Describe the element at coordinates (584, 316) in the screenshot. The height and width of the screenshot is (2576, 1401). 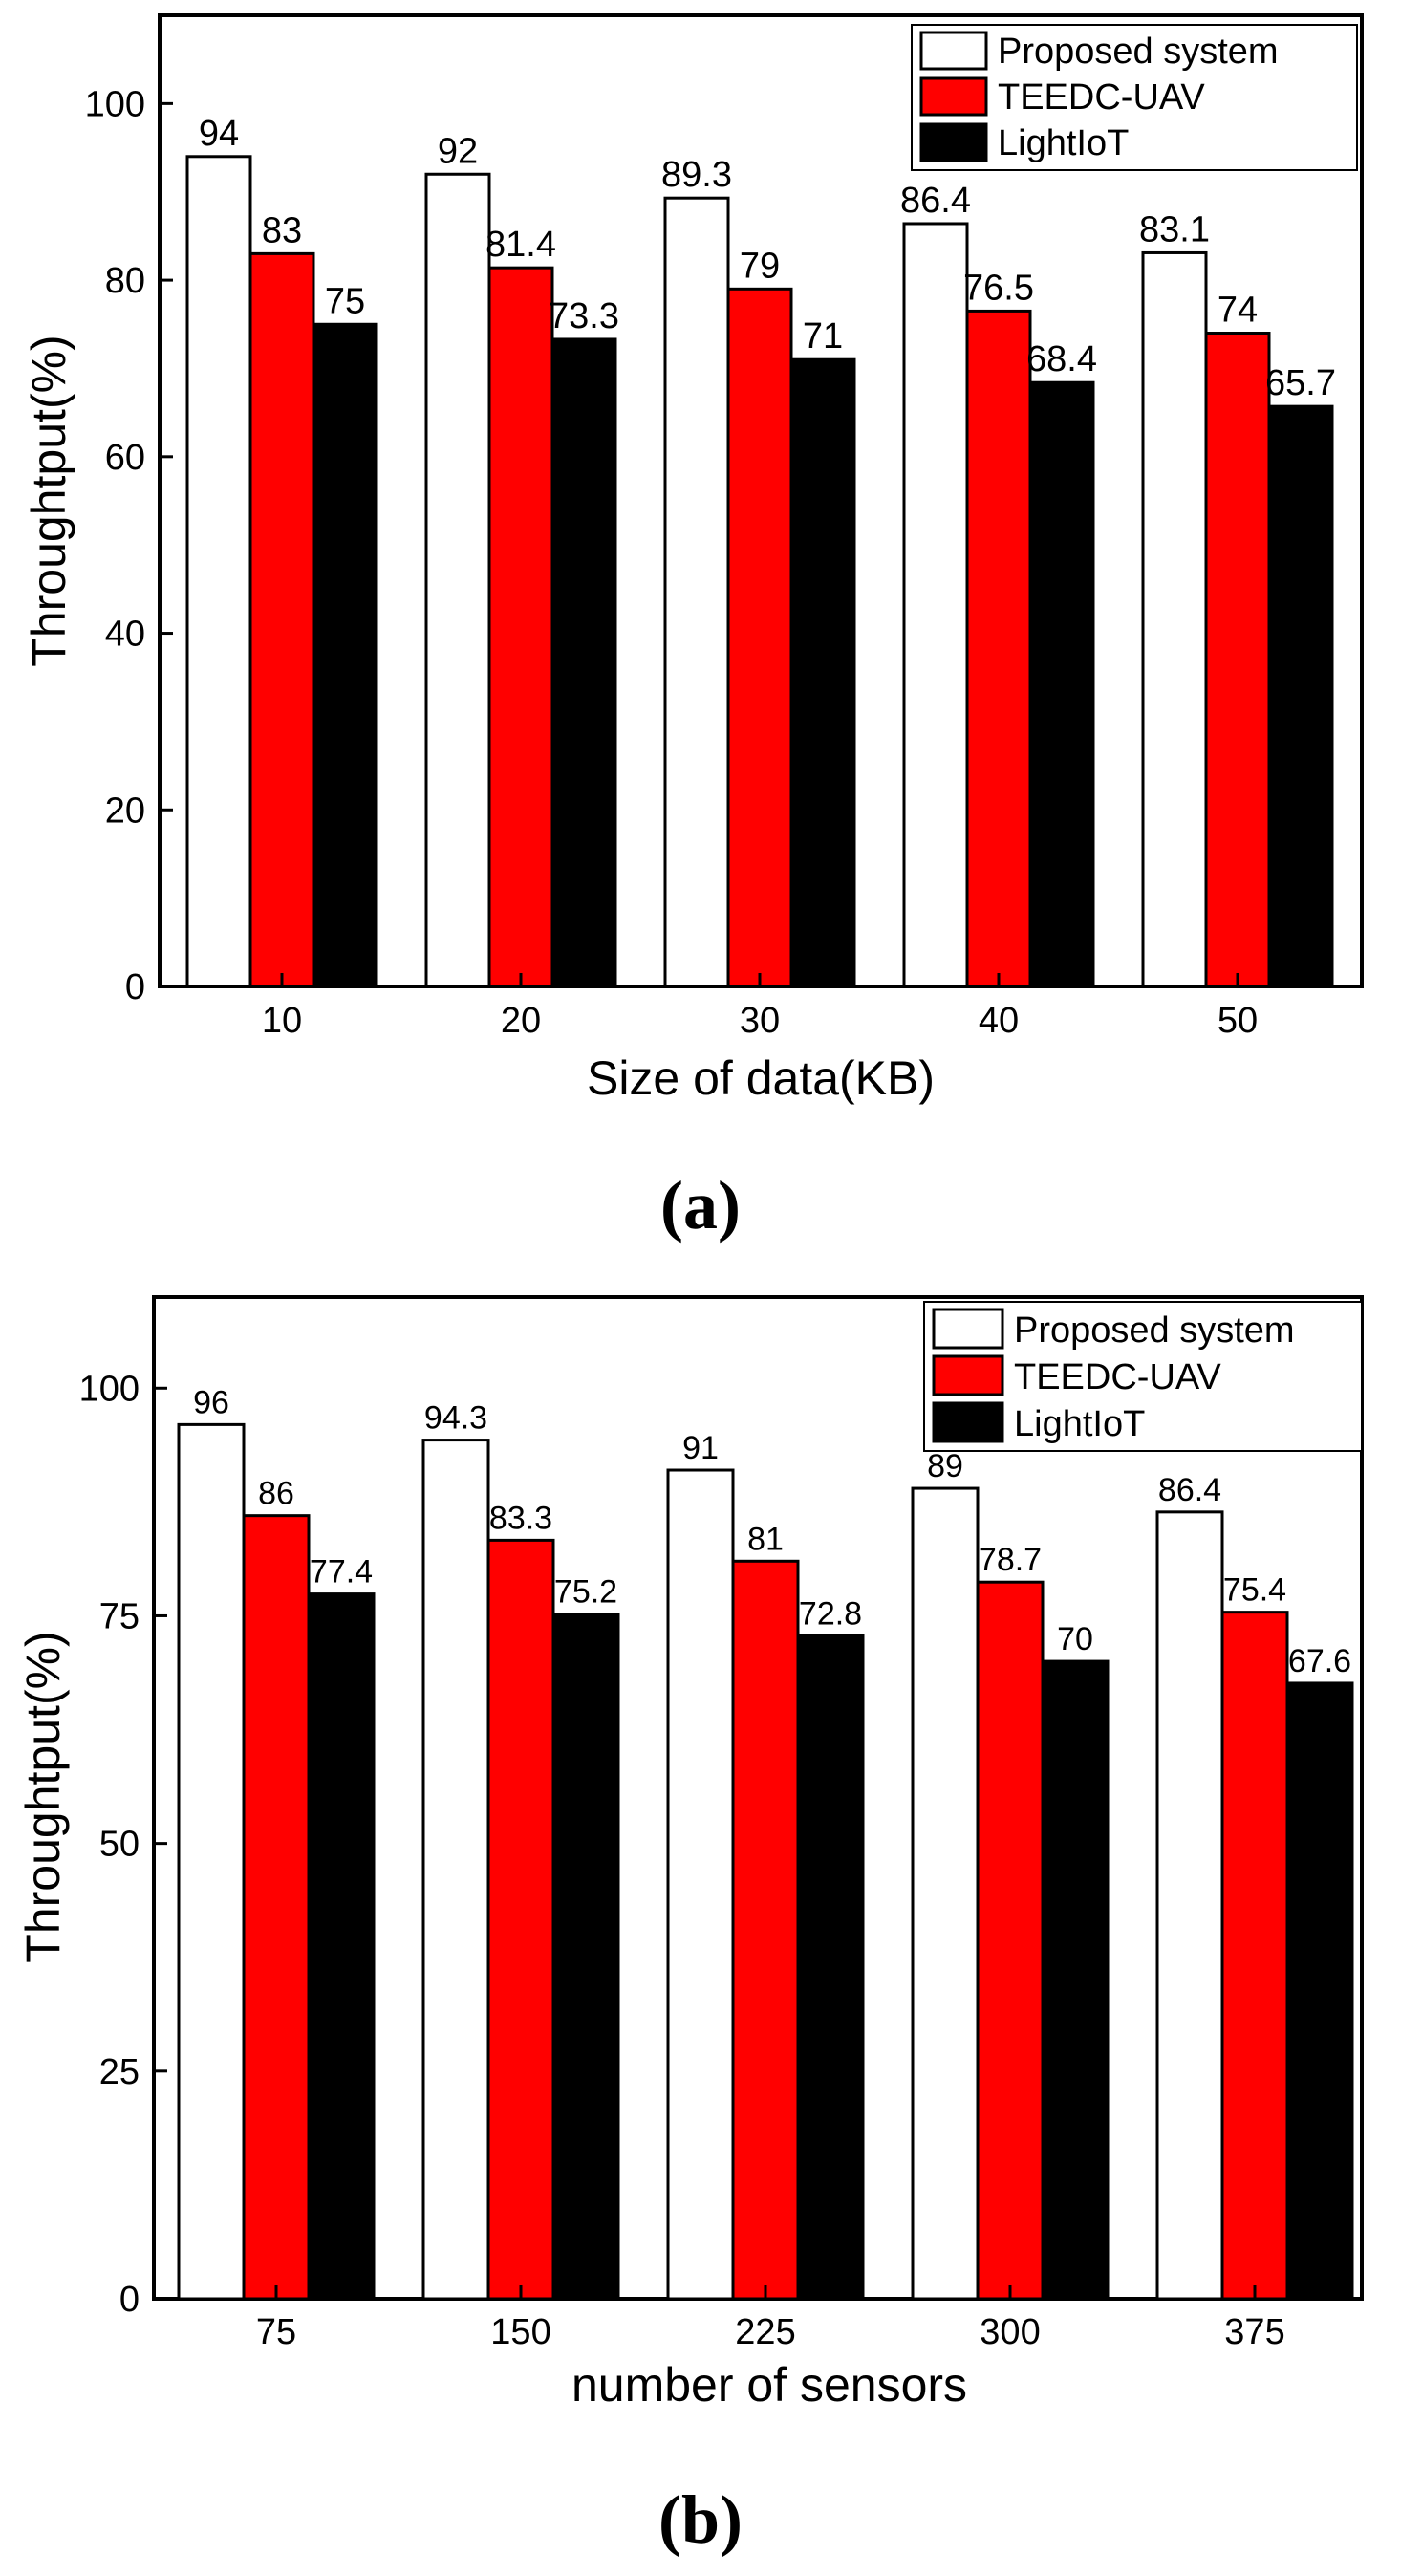
I see `chart-a-bar-value-label: 73.3` at that location.